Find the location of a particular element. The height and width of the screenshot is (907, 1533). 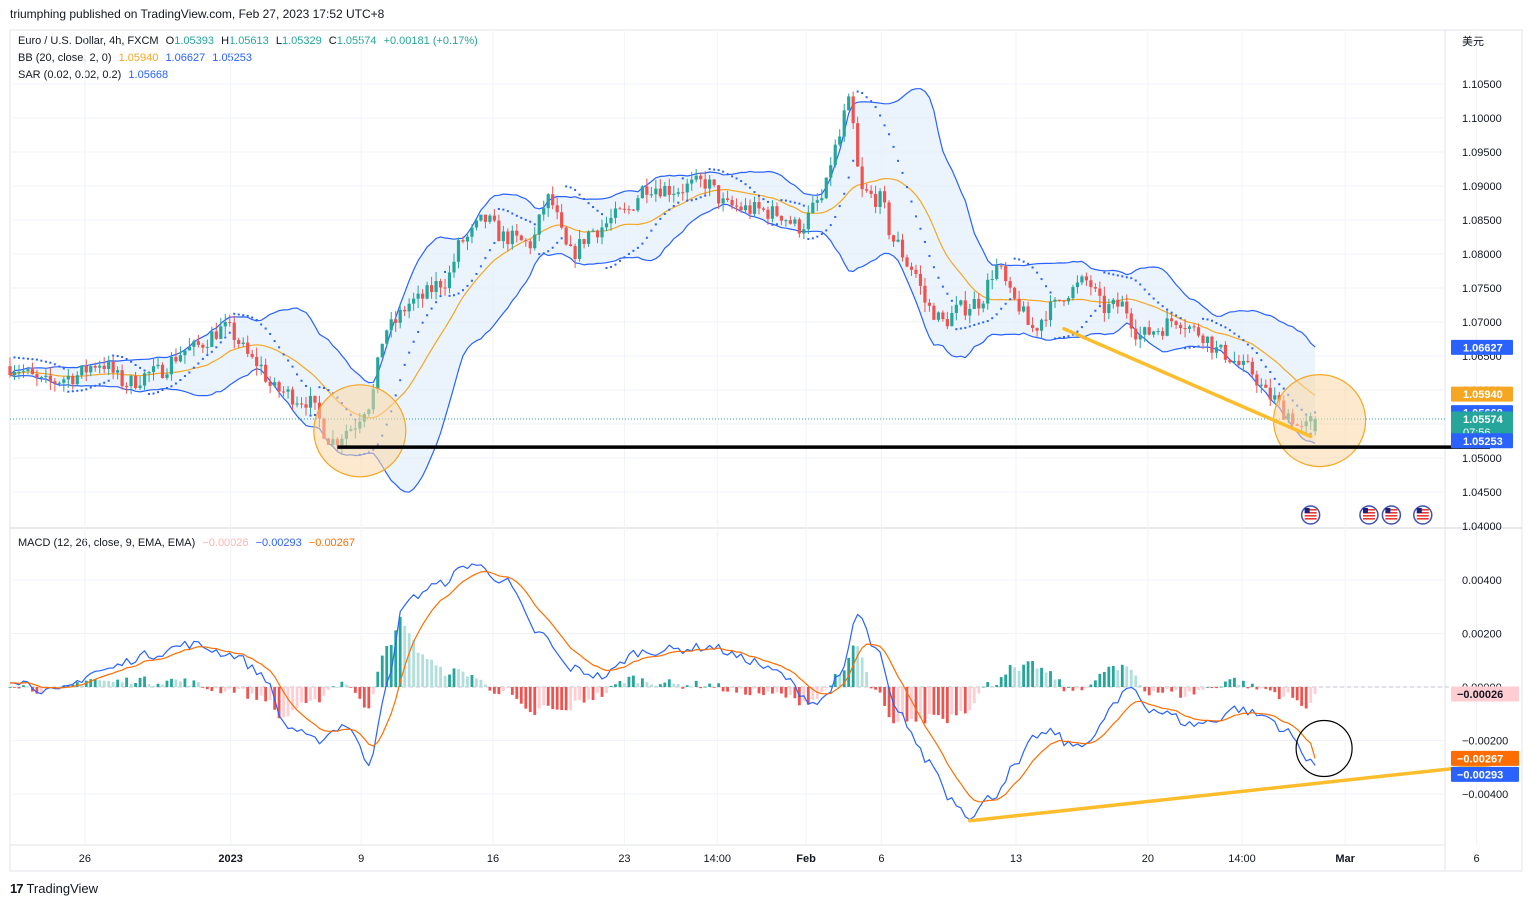

time-tick-label: 26 is located at coordinates (85, 859).